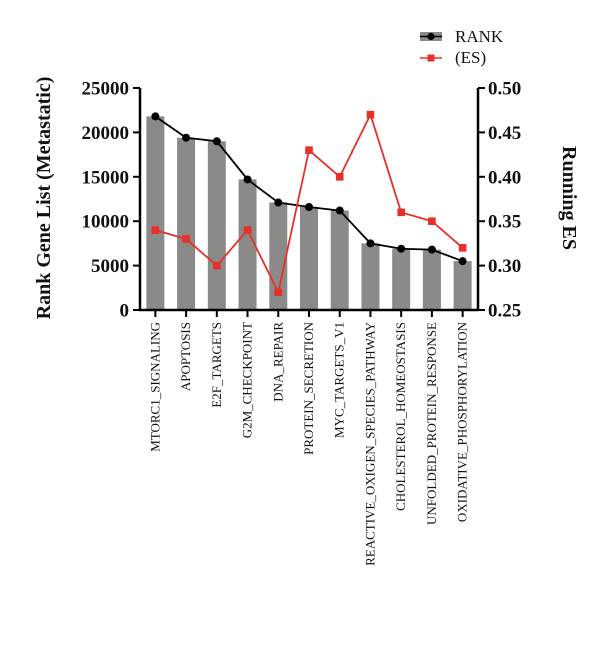 Image resolution: width=608 pixels, height=660 pixels. Describe the element at coordinates (106, 89) in the screenshot. I see `left-tick-label: 25000` at that location.